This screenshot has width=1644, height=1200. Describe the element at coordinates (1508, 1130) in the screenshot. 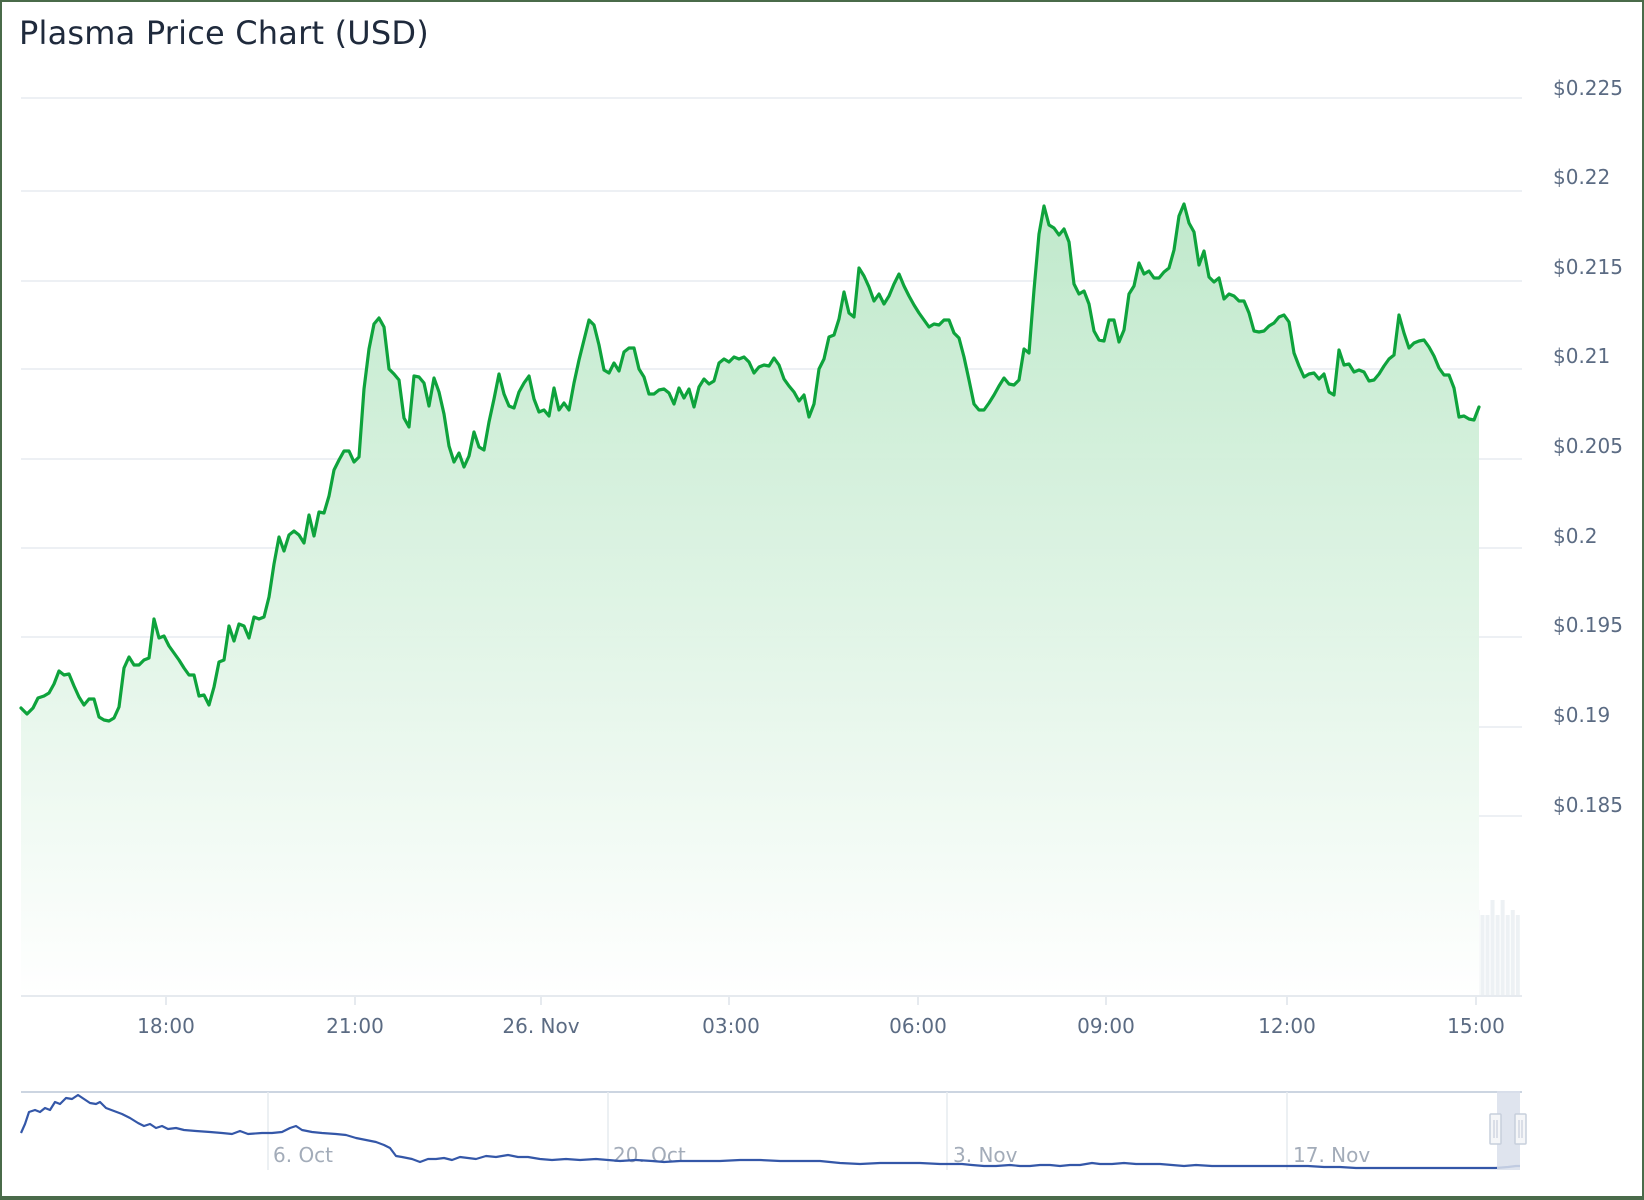

I see `navigator-selected-range` at that location.